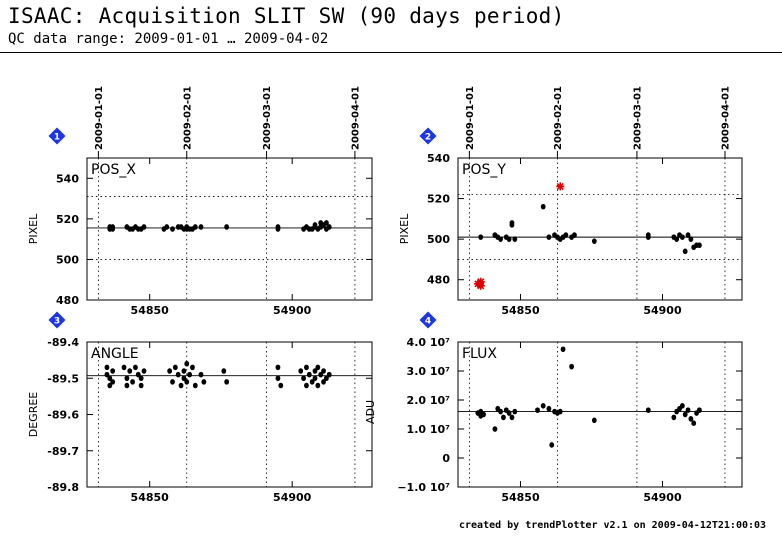 This screenshot has width=782, height=542. What do you see at coordinates (637, 118) in the screenshot?
I see `date-tick-label: 2009-03-01` at bounding box center [637, 118].